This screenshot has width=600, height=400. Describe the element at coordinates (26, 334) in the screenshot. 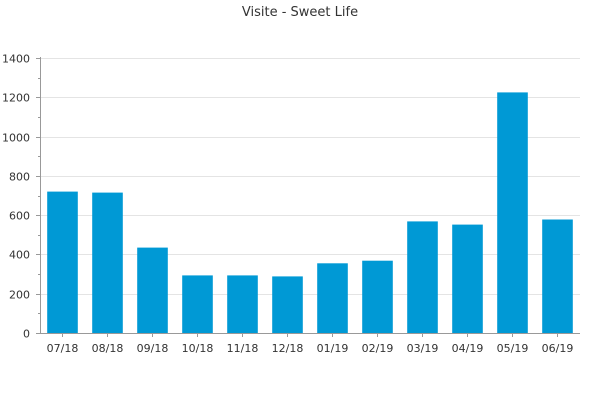

I see `y-tick-label: 0` at that location.